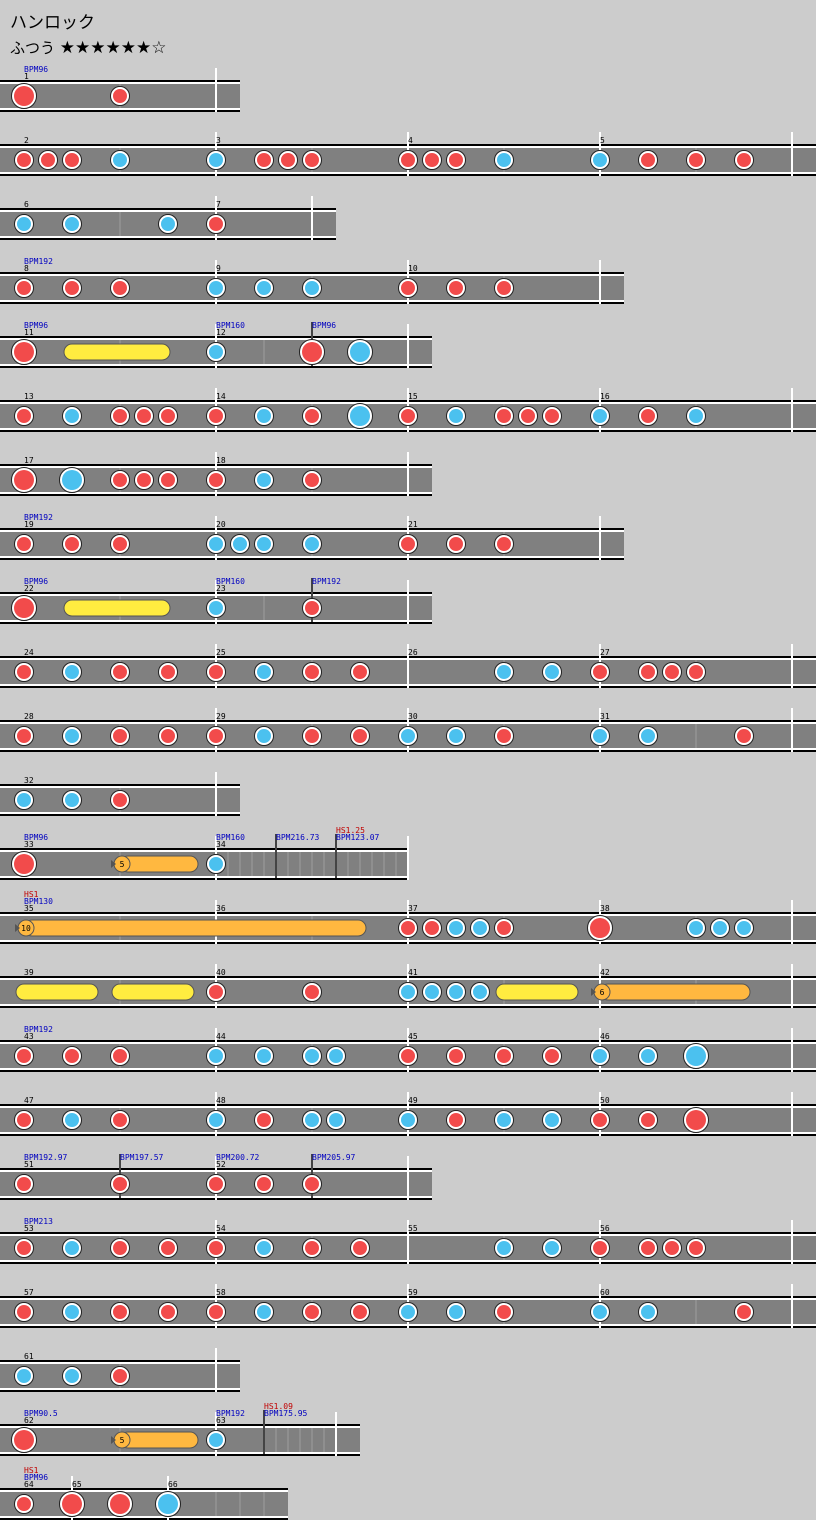  Describe the element at coordinates (221, 908) in the screenshot. I see `measure-number: 36` at that location.